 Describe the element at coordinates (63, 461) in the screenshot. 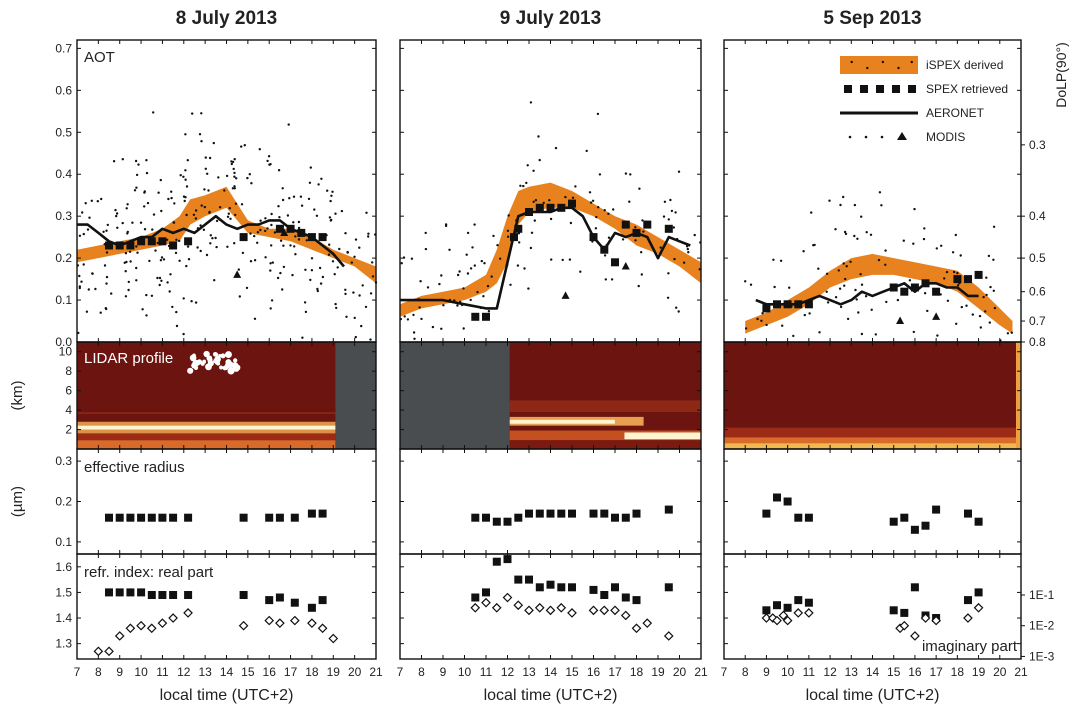

I see `y-tick-label: 0.3` at that location.